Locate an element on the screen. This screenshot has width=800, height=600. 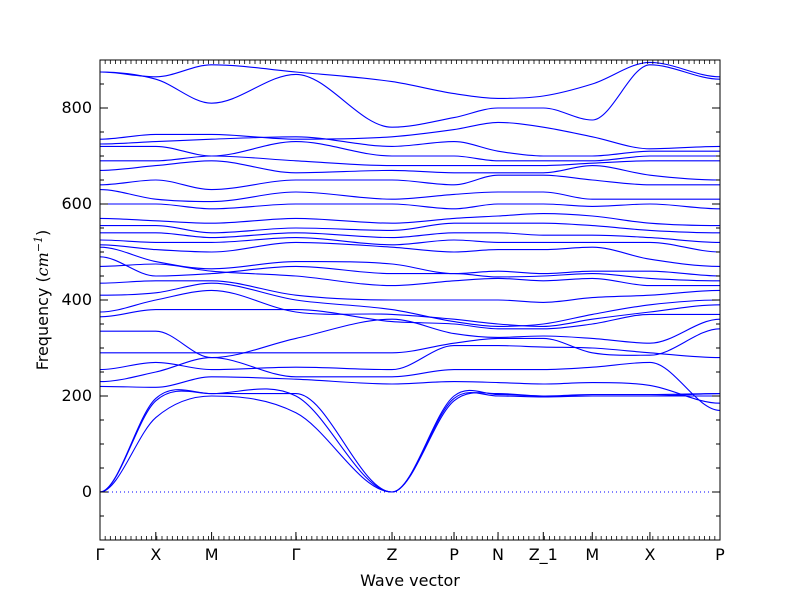
y-tick-label: 600 is located at coordinates (76, 203).